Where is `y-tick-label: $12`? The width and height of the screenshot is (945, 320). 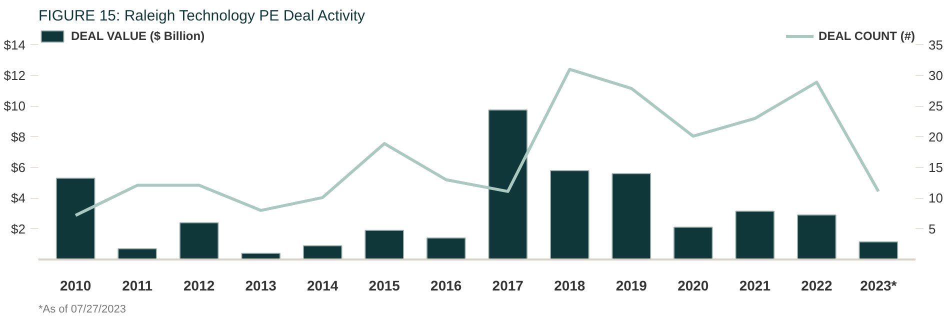 y-tick-label: $12 is located at coordinates (15, 75).